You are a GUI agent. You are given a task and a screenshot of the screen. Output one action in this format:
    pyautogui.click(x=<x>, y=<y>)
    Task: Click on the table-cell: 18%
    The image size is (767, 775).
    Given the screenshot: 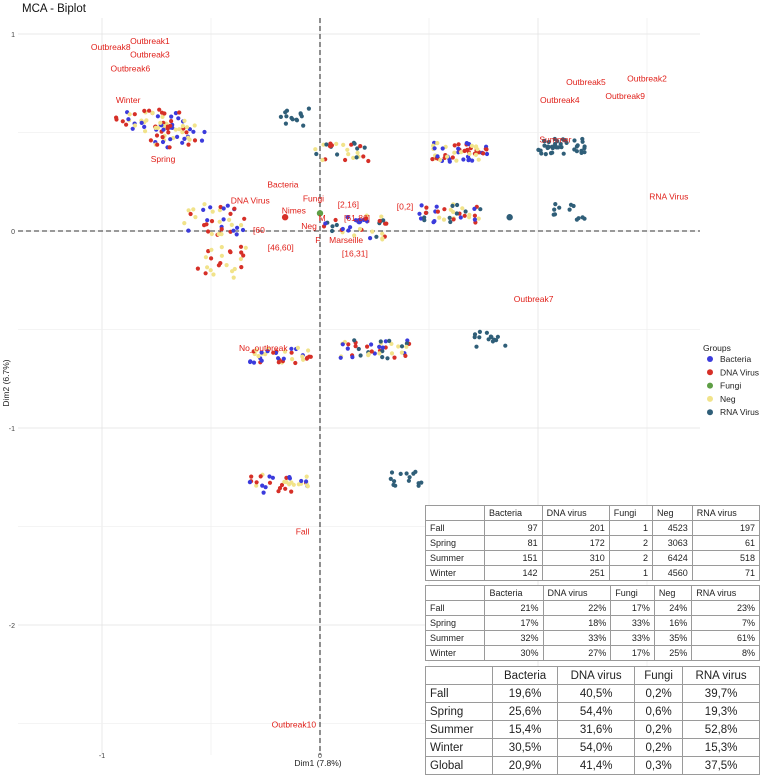 What is the action you would take?
    pyautogui.click(x=577, y=623)
    